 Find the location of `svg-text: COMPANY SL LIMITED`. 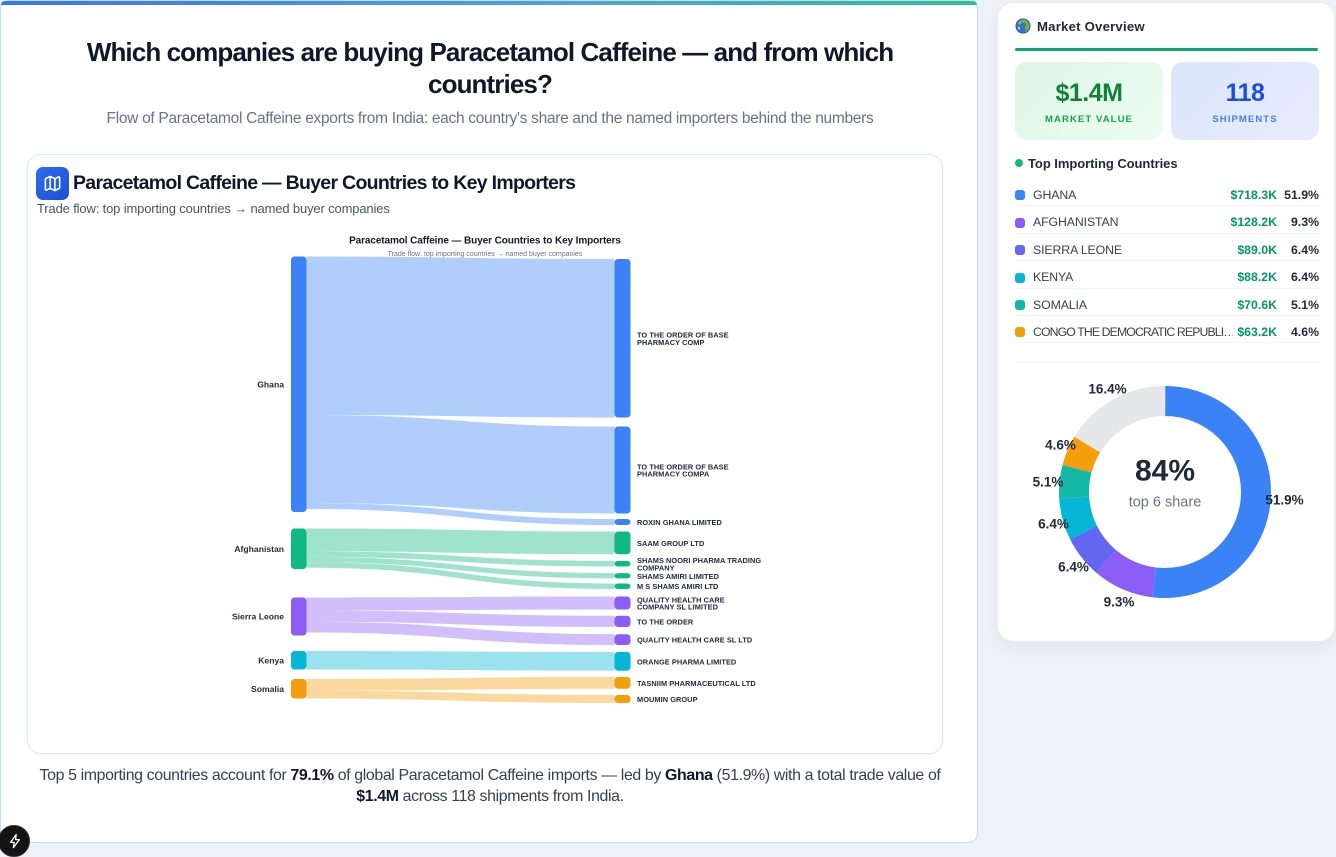

svg-text: COMPANY SL LIMITED is located at coordinates (678, 607).